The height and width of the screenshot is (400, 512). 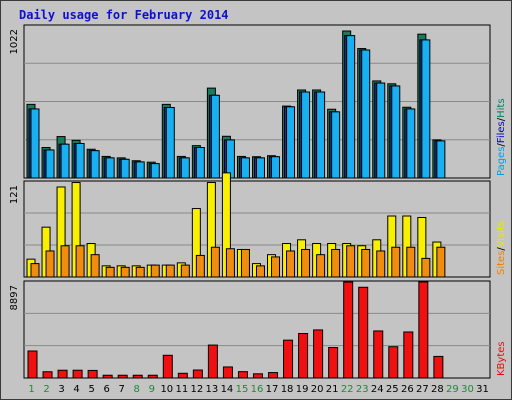 What do you see at coordinates (287, 389) in the screenshot?
I see `x-tick-label-day-18: 18` at bounding box center [287, 389].